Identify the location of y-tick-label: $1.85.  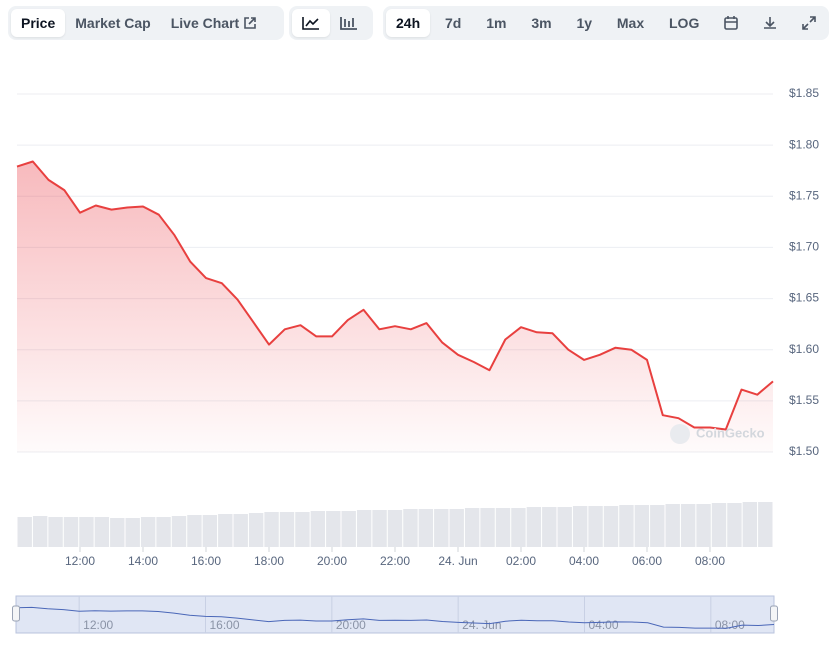
(804, 93).